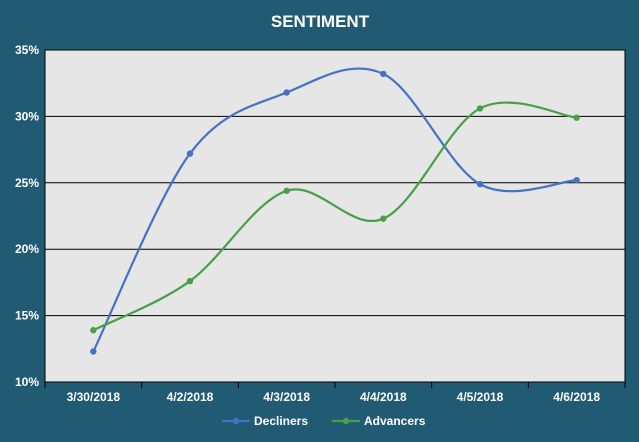 Image resolution: width=639 pixels, height=442 pixels. I want to click on y-tick-label: 20%, so click(27, 249).